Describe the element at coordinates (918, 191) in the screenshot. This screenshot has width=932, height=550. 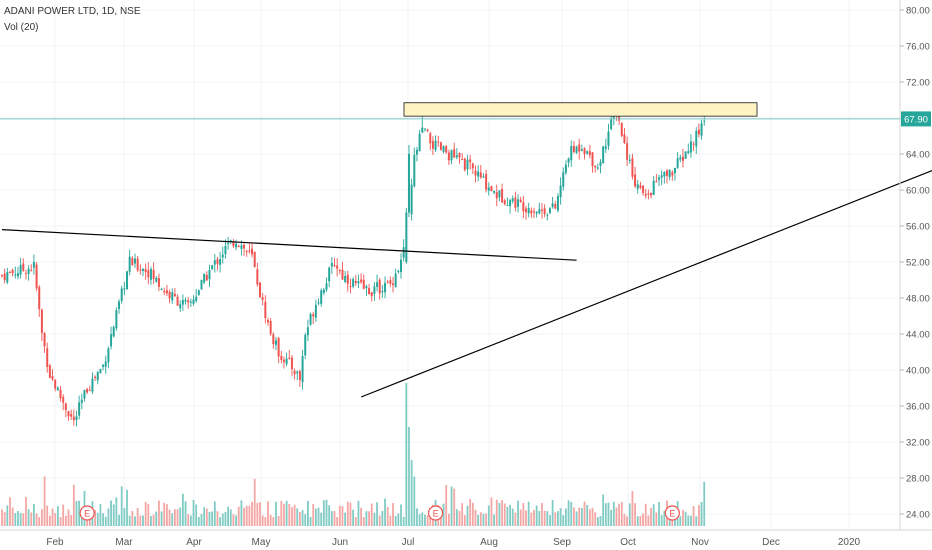
I see `y-tick-label: 60.00` at that location.